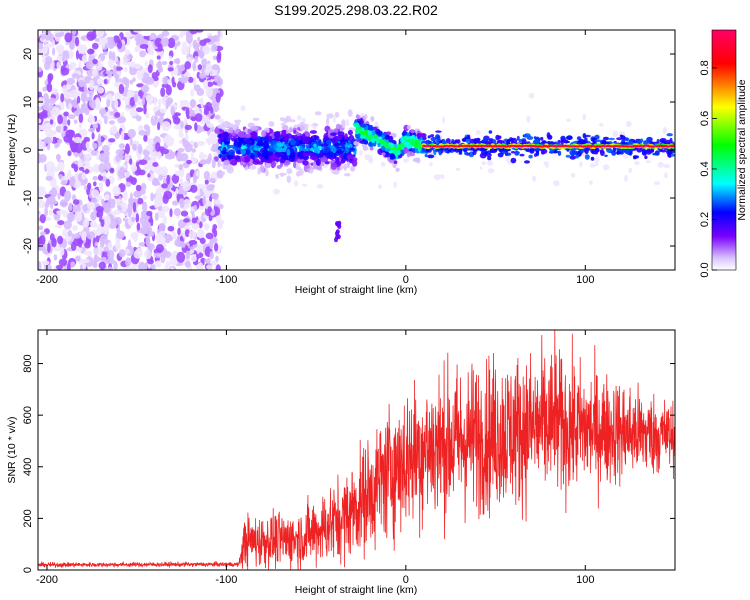 This screenshot has width=750, height=600. Describe the element at coordinates (356, 10) in the screenshot. I see `figure-title: S199.2025.298.03.22.R02` at that location.